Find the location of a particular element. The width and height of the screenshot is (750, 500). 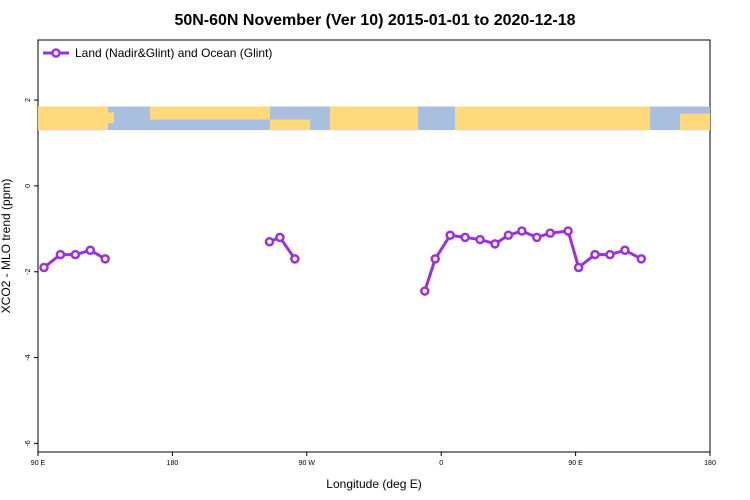

x-tick-label: 90 W is located at coordinates (307, 463).